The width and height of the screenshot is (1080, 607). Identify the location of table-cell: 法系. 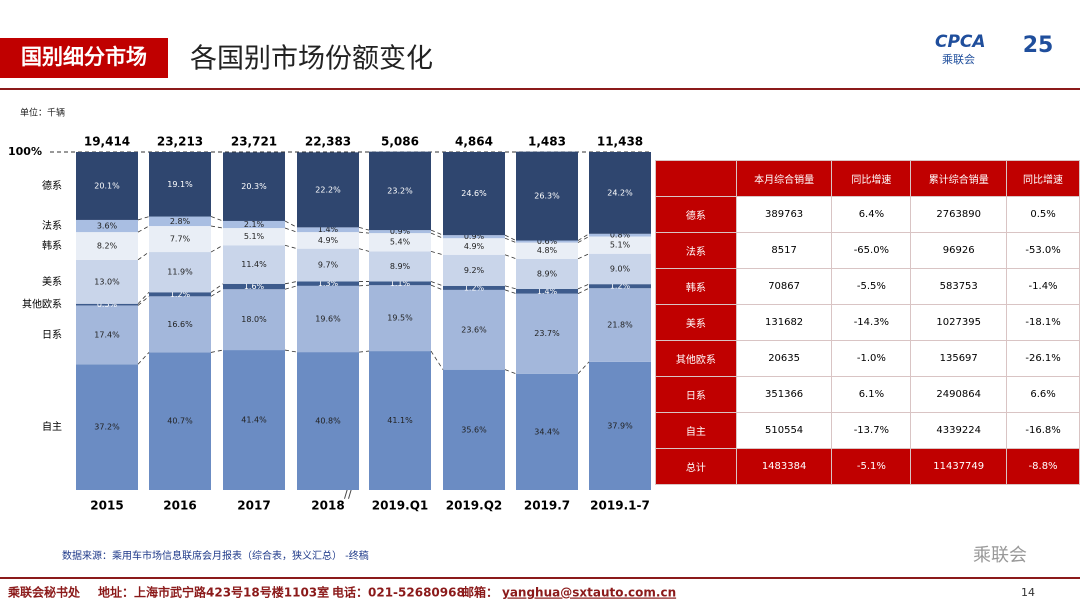
(696, 250).